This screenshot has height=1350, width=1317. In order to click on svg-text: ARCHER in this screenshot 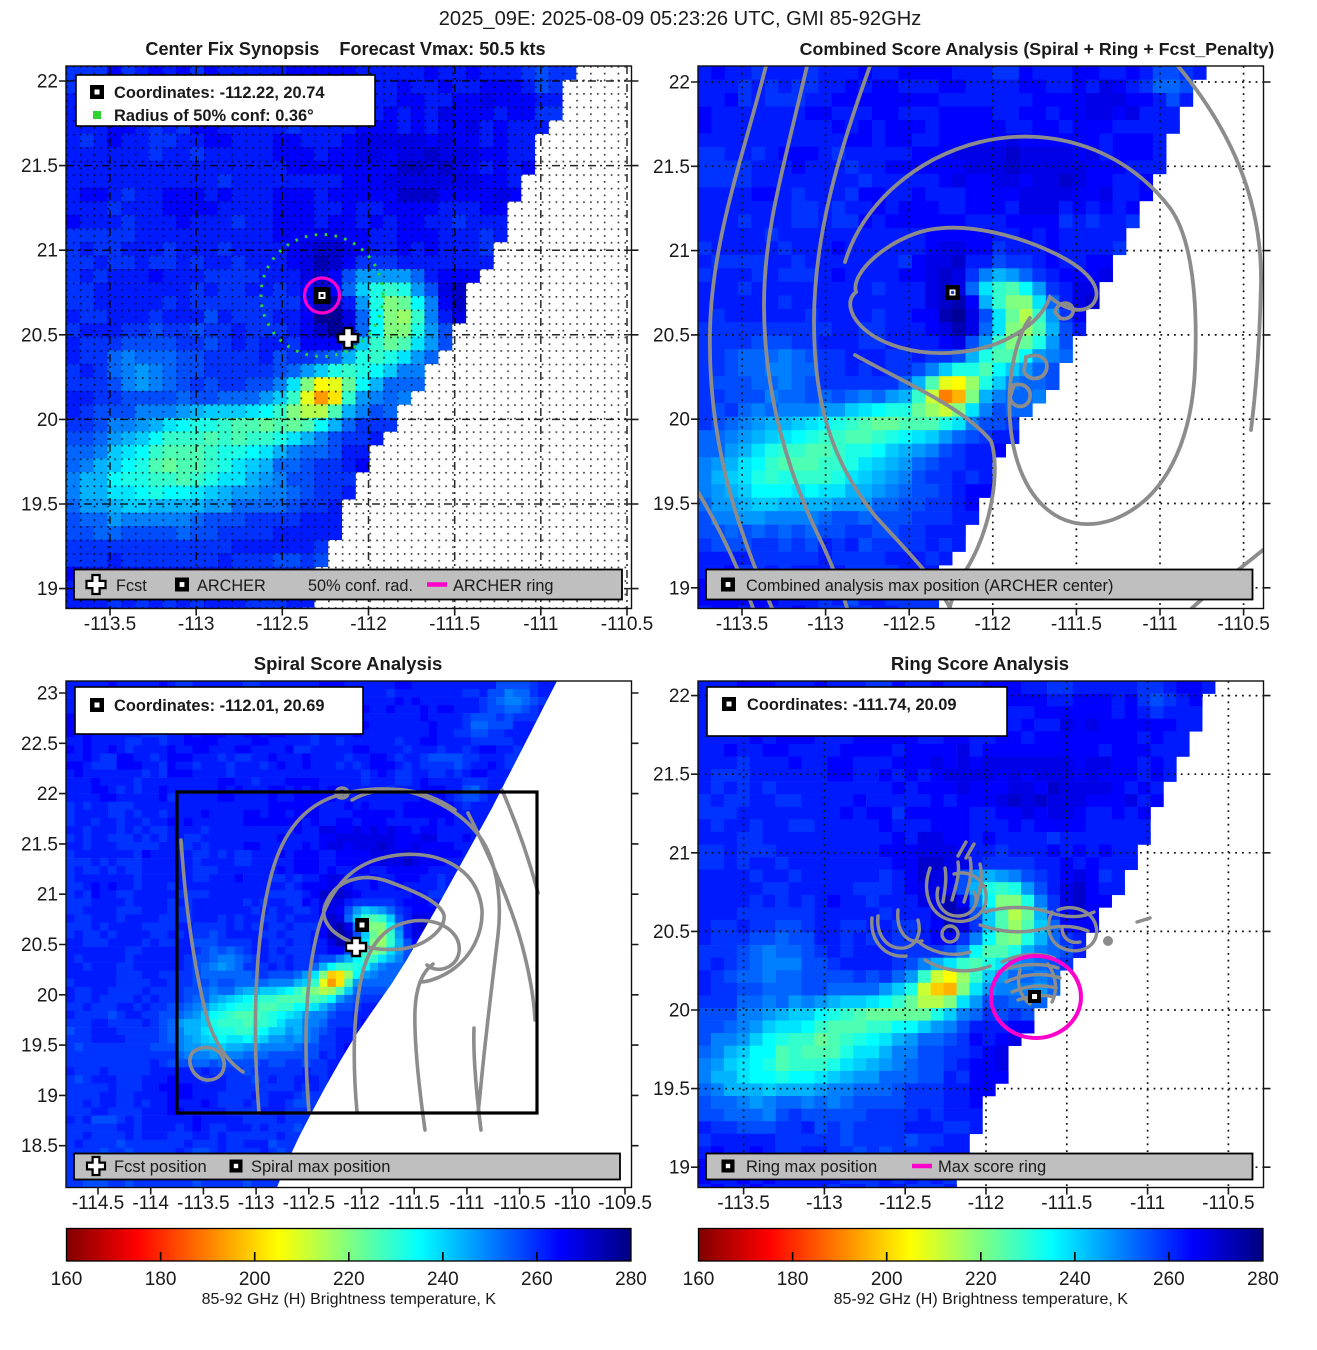, I will do `click(231, 586)`.